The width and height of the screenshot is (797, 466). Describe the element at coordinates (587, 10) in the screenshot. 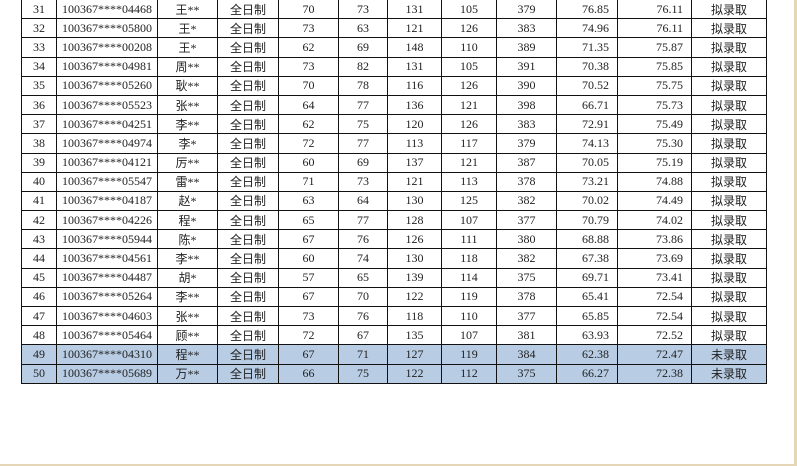

I see `interview-score: 76.85` at that location.